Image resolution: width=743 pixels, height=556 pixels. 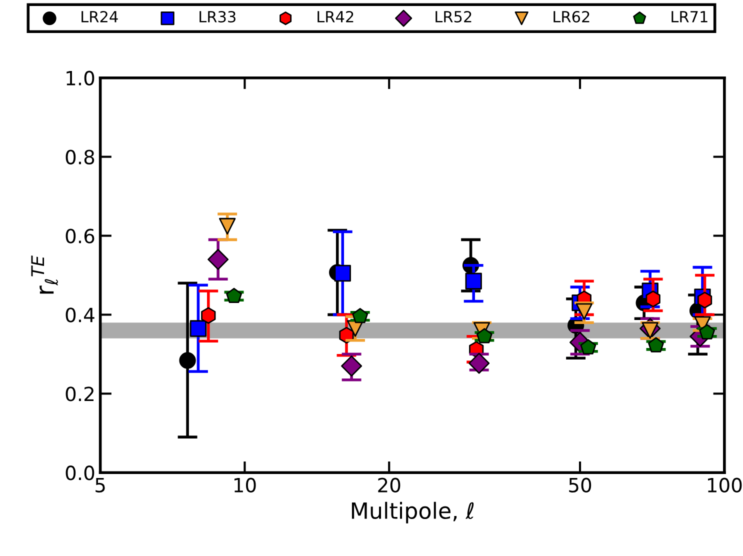 I want to click on legend-label: LR24, so click(x=100, y=16).